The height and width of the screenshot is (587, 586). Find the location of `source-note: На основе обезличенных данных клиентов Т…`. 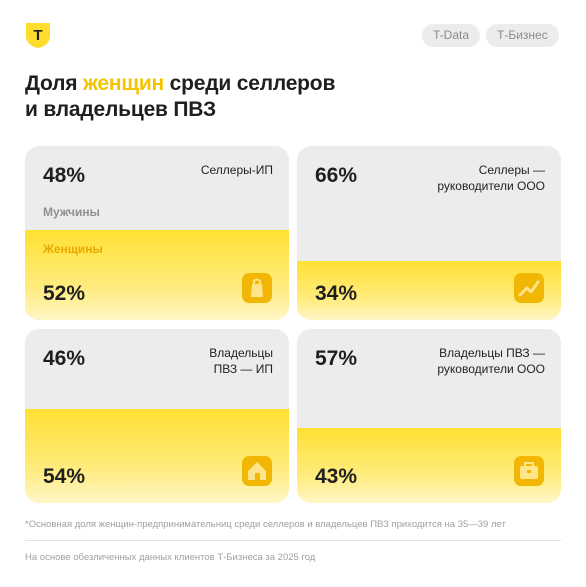

source-note: На основе обезличенных данных клиентов Т… is located at coordinates (170, 557).